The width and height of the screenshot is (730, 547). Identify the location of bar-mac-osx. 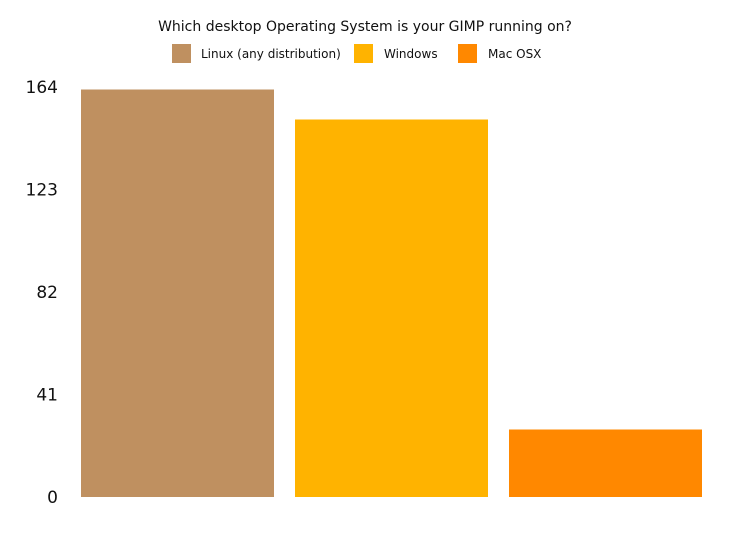
(605, 463).